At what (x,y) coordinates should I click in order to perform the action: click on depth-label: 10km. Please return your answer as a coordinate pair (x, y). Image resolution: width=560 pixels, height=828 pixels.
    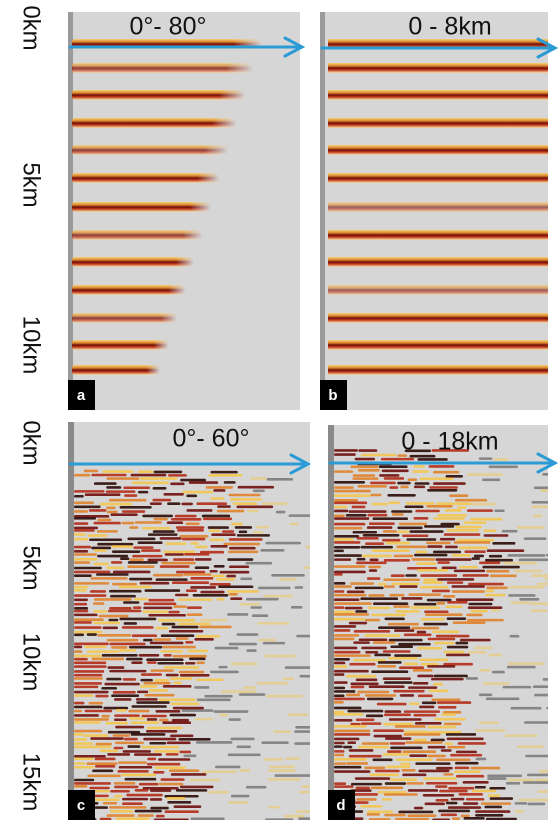
    Looking at the image, I should click on (31, 662).